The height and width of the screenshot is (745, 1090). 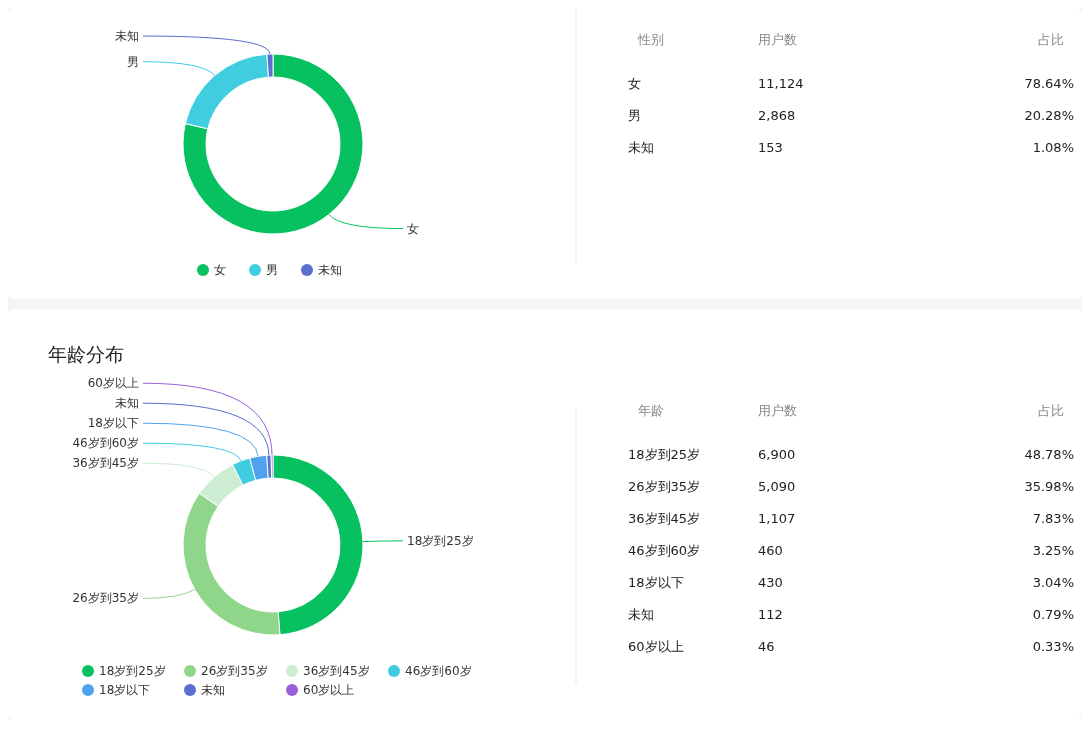 What do you see at coordinates (133, 61) in the screenshot?
I see `slice-label: 男` at bounding box center [133, 61].